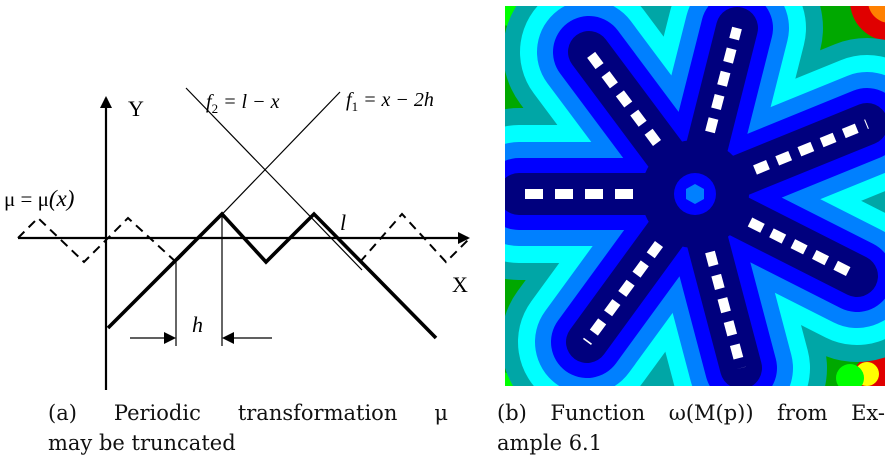 This screenshot has width=885, height=460. I want to click on center-azure-hexagon, so click(695, 194).